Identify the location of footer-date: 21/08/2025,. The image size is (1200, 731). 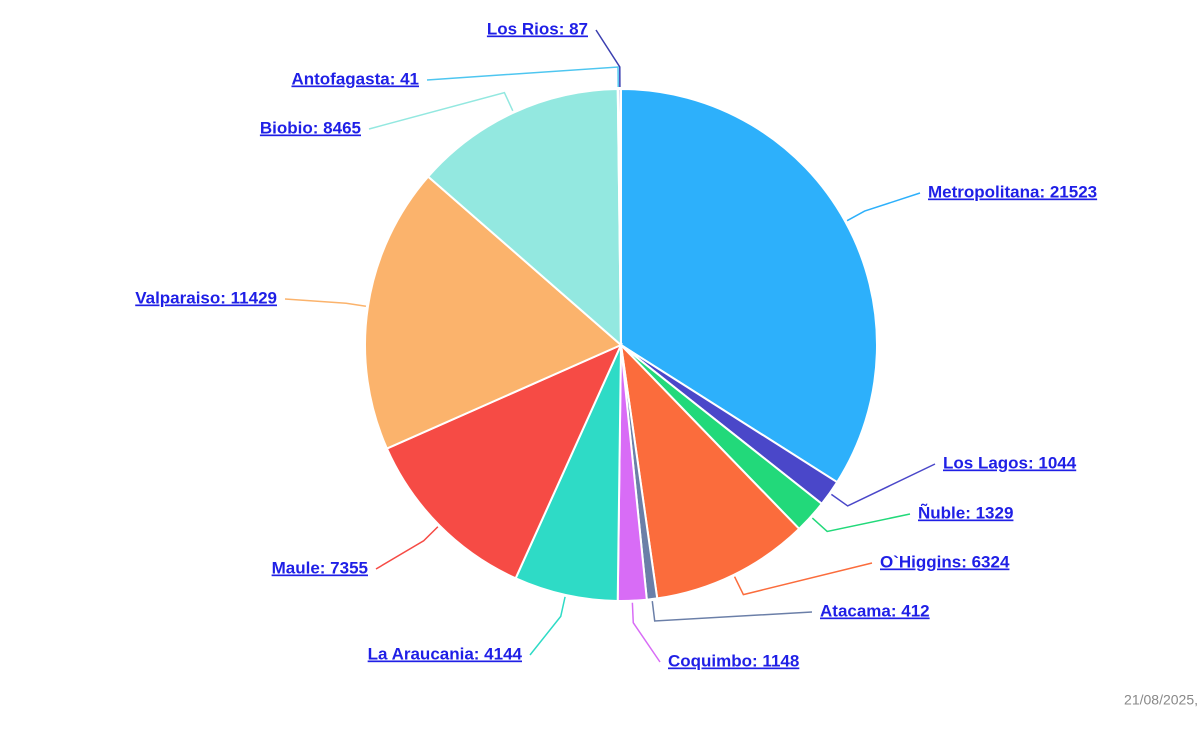
(1161, 700).